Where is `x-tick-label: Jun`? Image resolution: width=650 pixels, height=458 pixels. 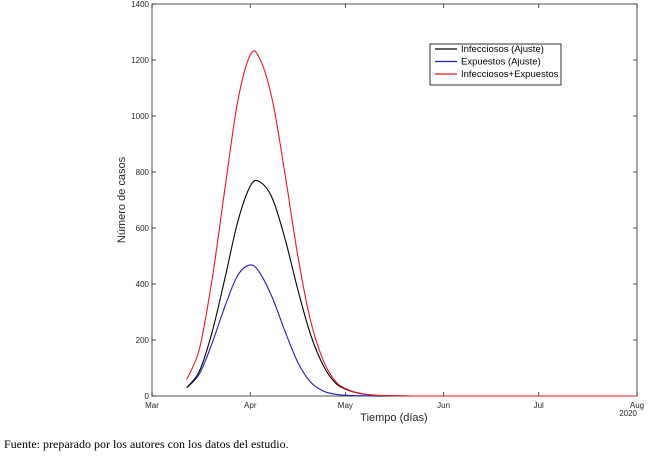
x-tick-label: Jun is located at coordinates (443, 405).